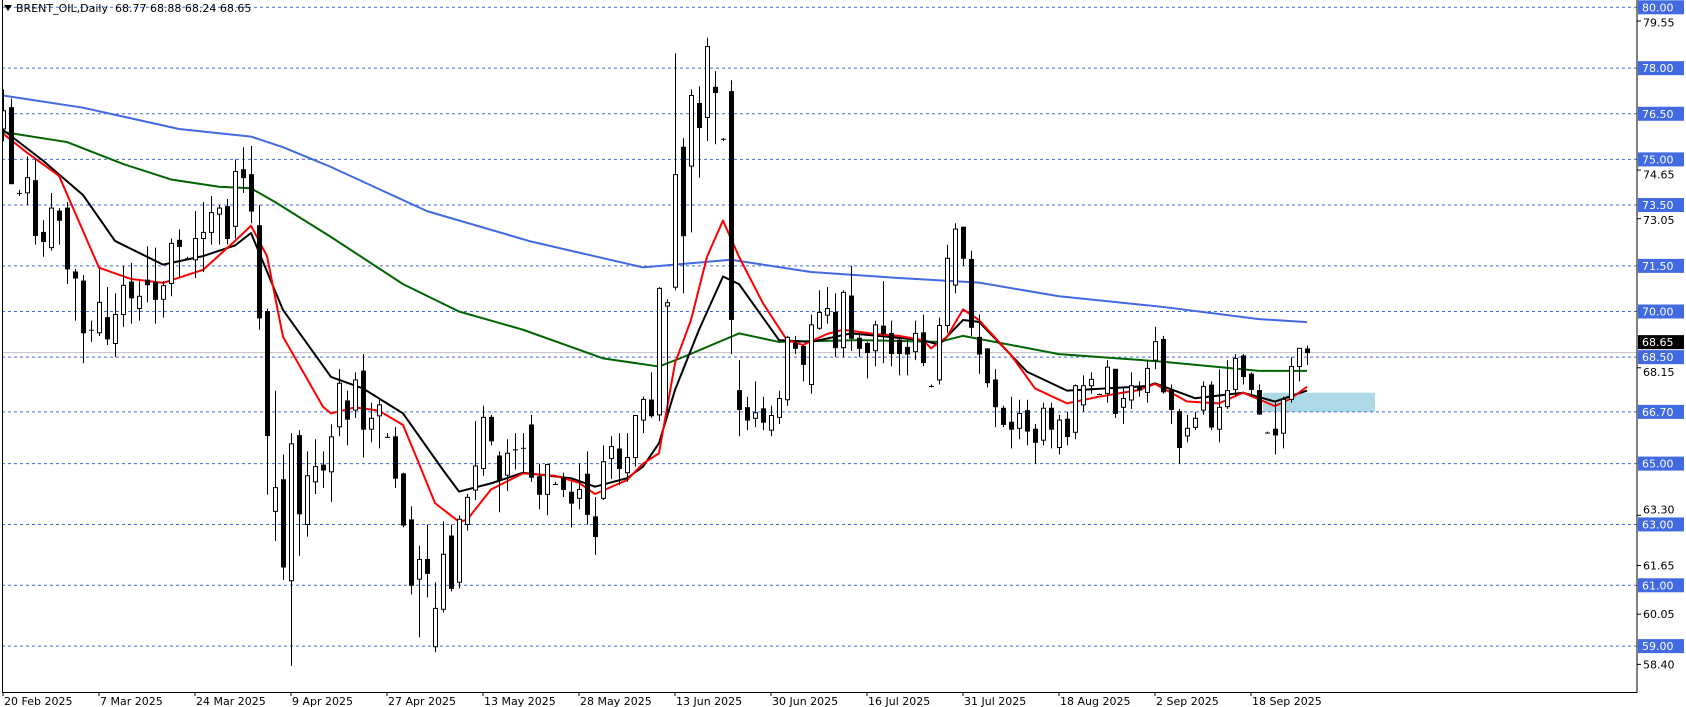 This screenshot has width=1686, height=707. I want to click on x-tick-label: 31 Jul 2025, so click(995, 701).